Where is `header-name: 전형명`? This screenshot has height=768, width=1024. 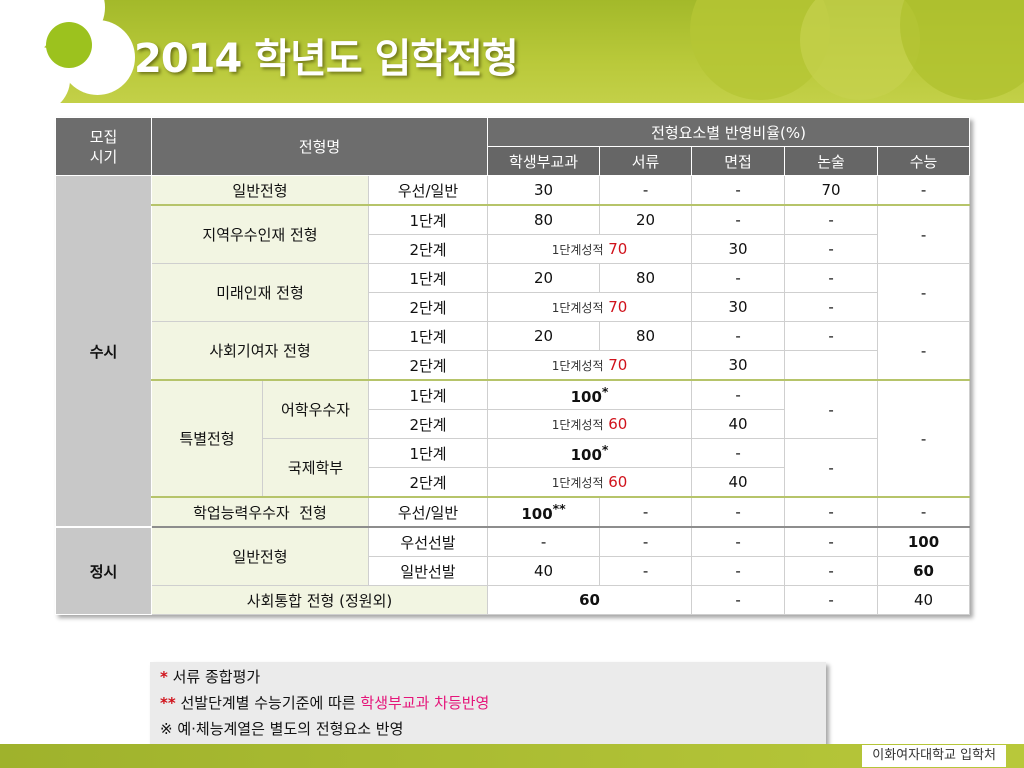
header-name: 전형명 is located at coordinates (319, 146).